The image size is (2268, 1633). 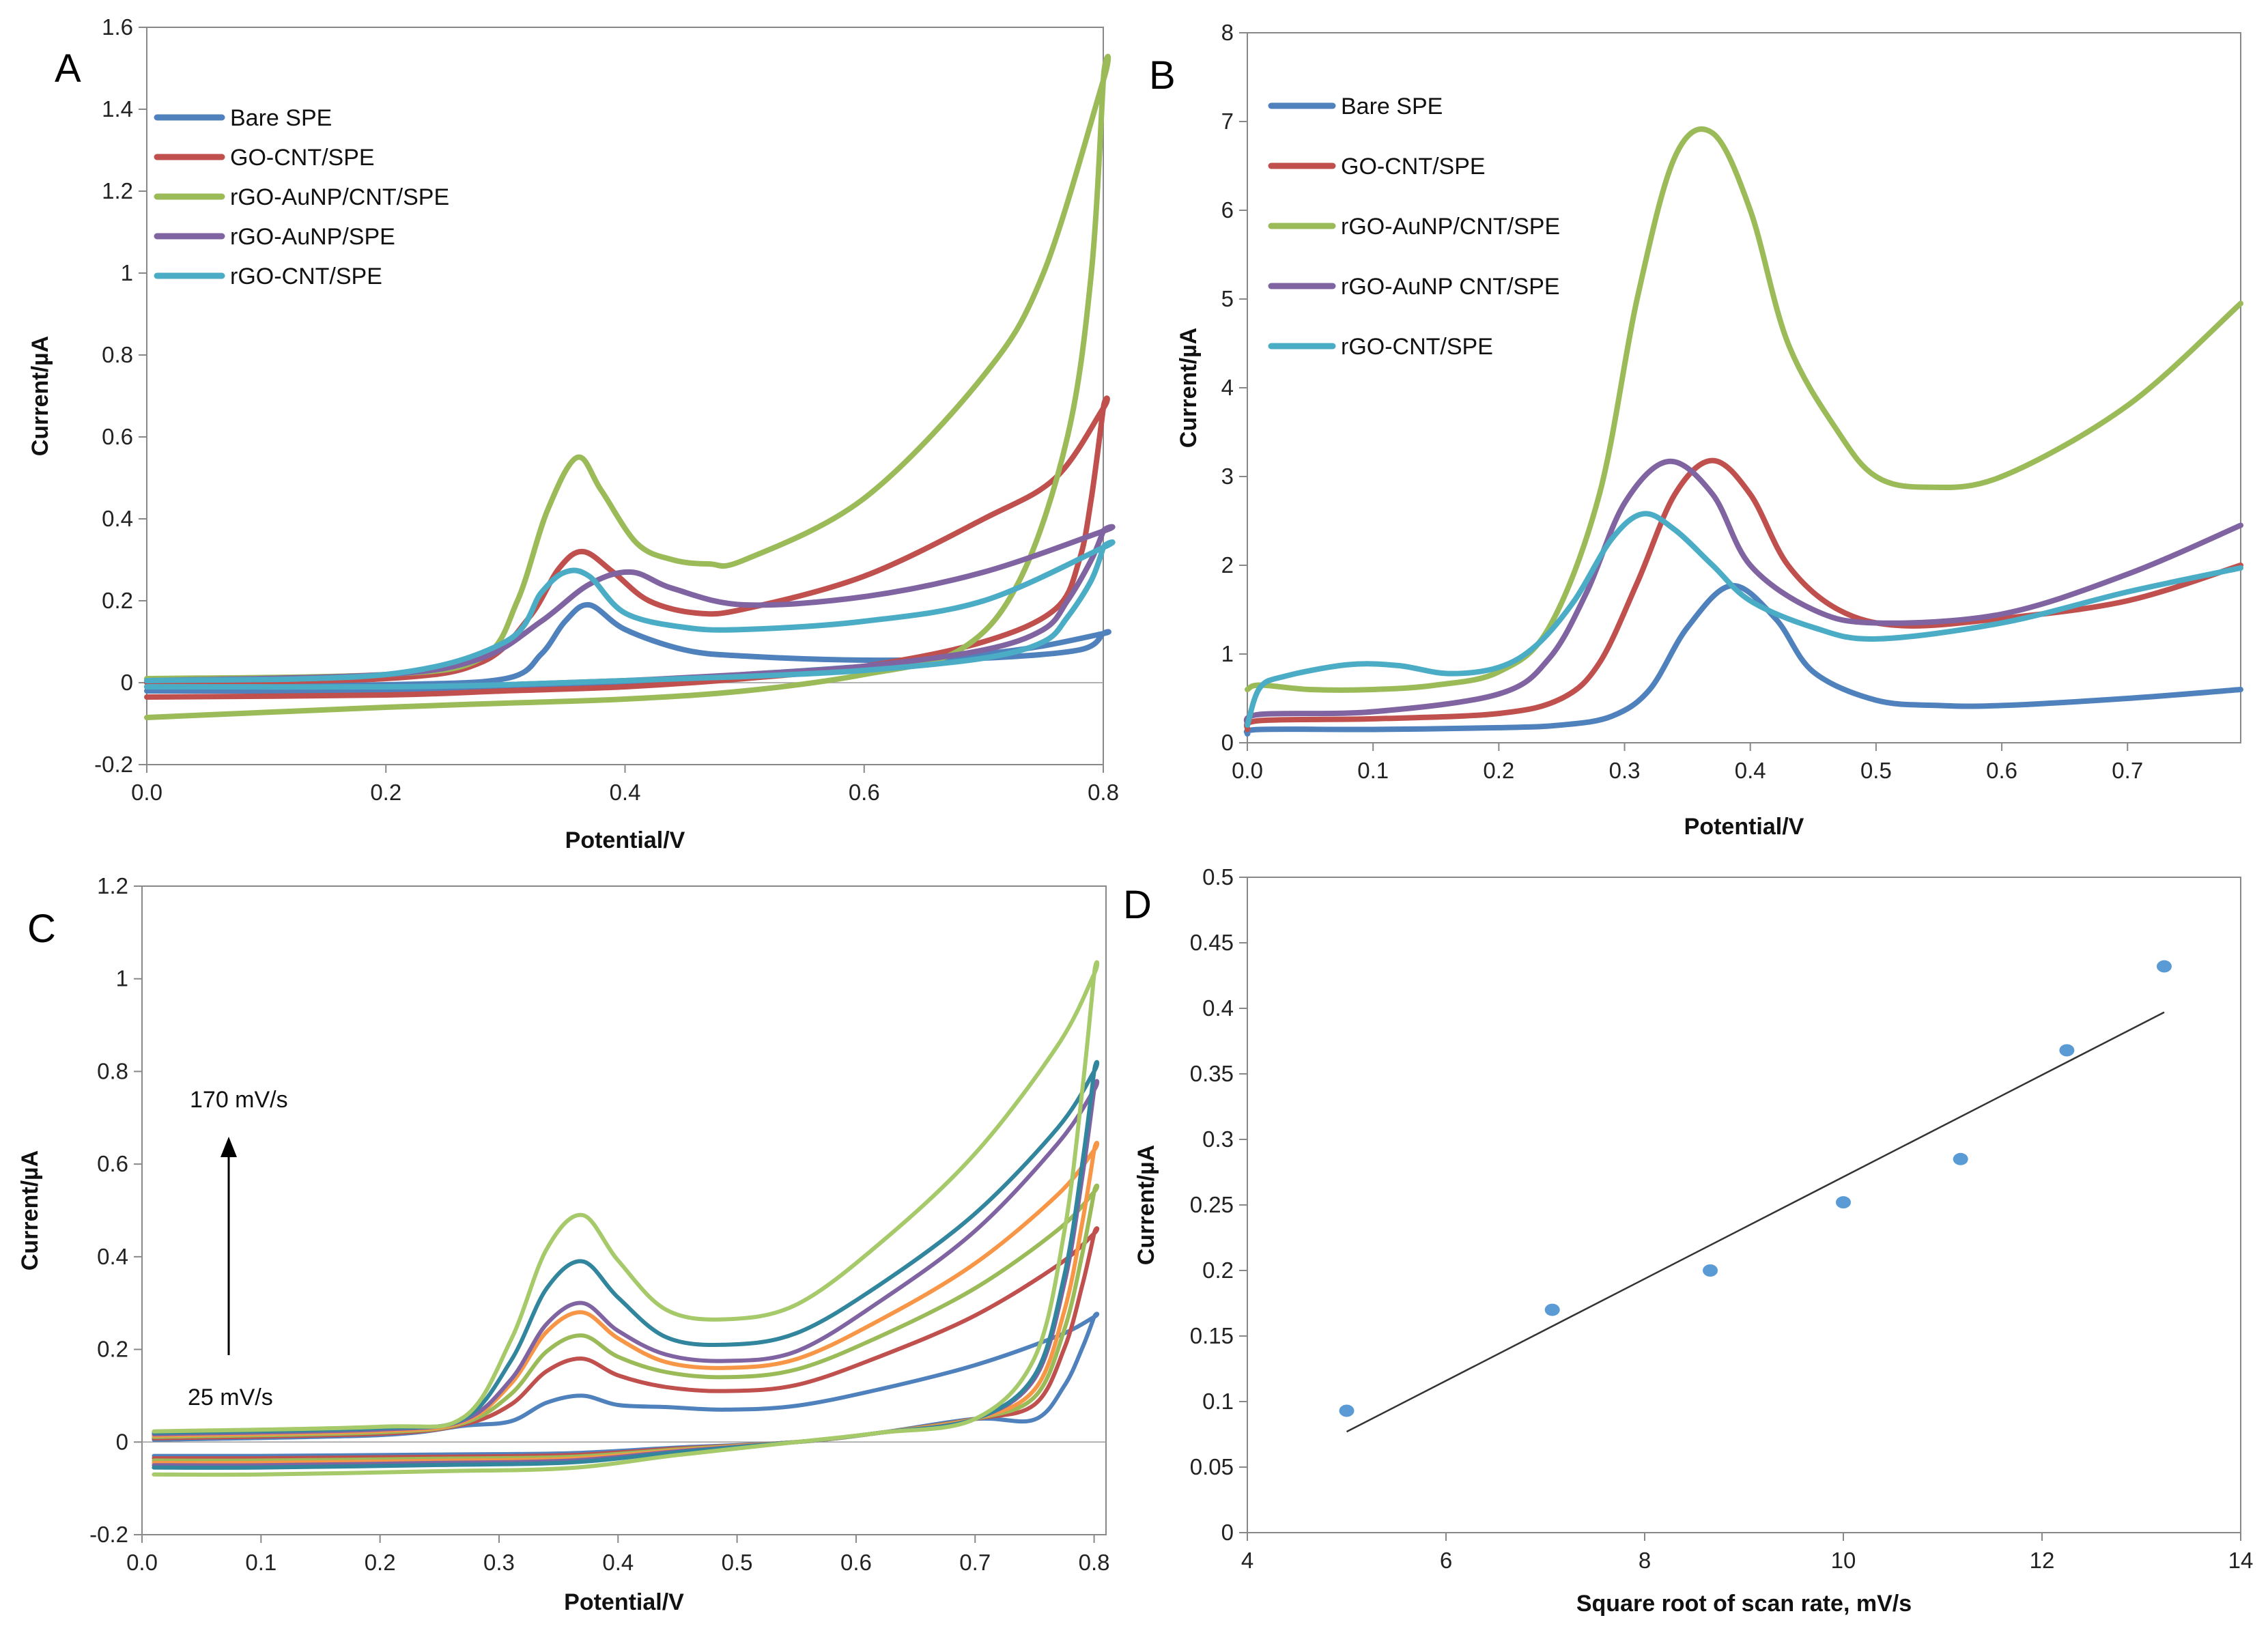 What do you see at coordinates (1137, 905) in the screenshot?
I see `panel-letter: D` at bounding box center [1137, 905].